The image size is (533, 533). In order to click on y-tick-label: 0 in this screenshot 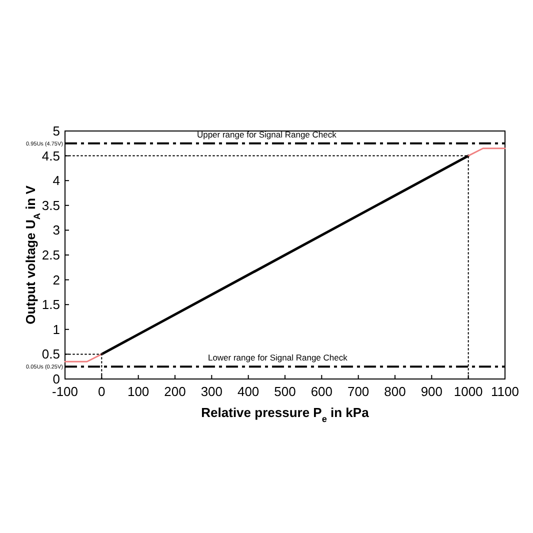, I will do `click(56, 379)`.